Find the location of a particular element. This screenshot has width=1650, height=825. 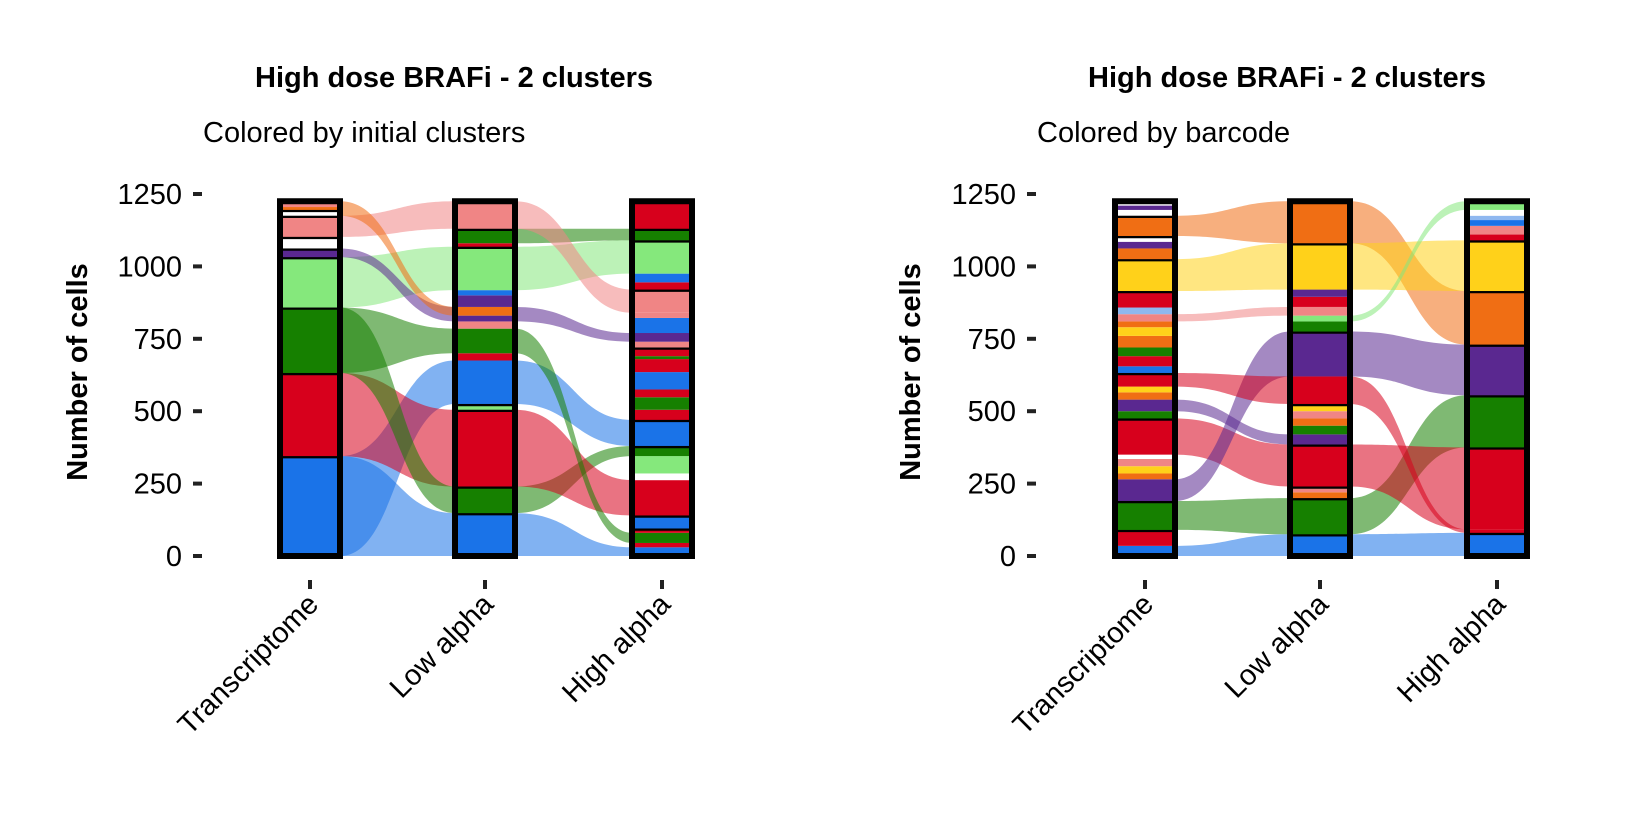

y-tick-label: 0 is located at coordinates (1008, 557).